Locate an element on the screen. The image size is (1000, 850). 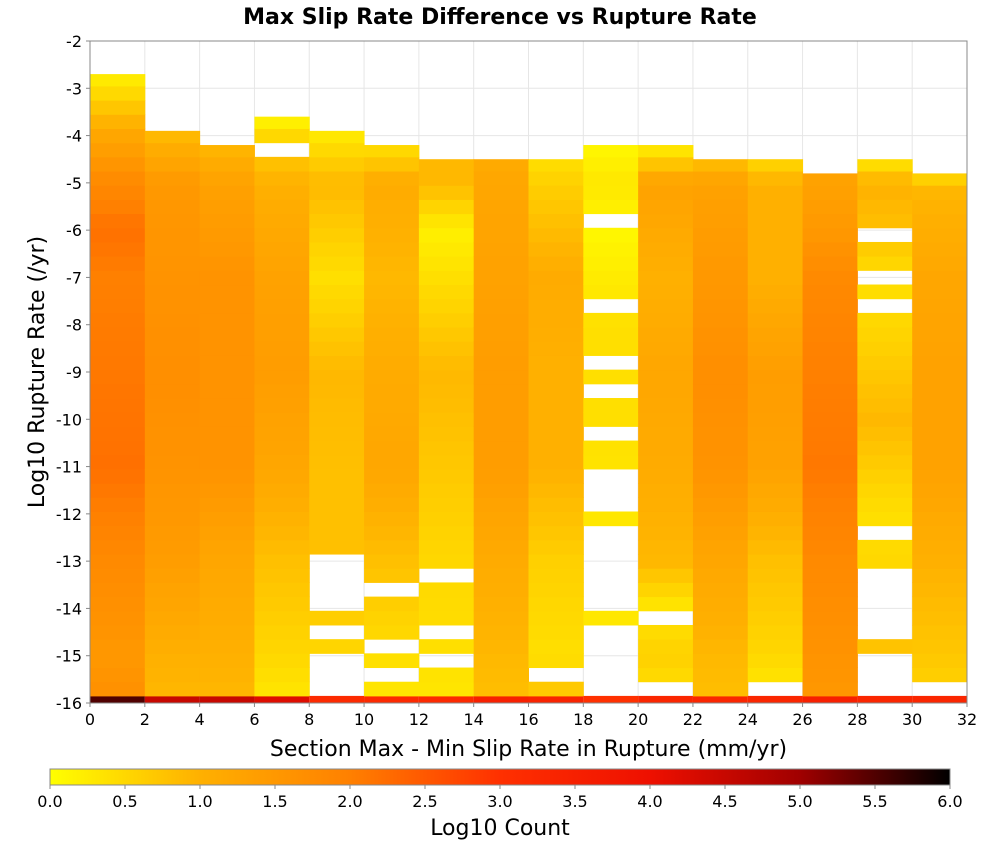
y-axis-ticks: -2 -3 -4 -5 -6 -7 -8 -9 -10 -11 -12 -13 -14 -15 -16 is located at coordinates (73, 372).